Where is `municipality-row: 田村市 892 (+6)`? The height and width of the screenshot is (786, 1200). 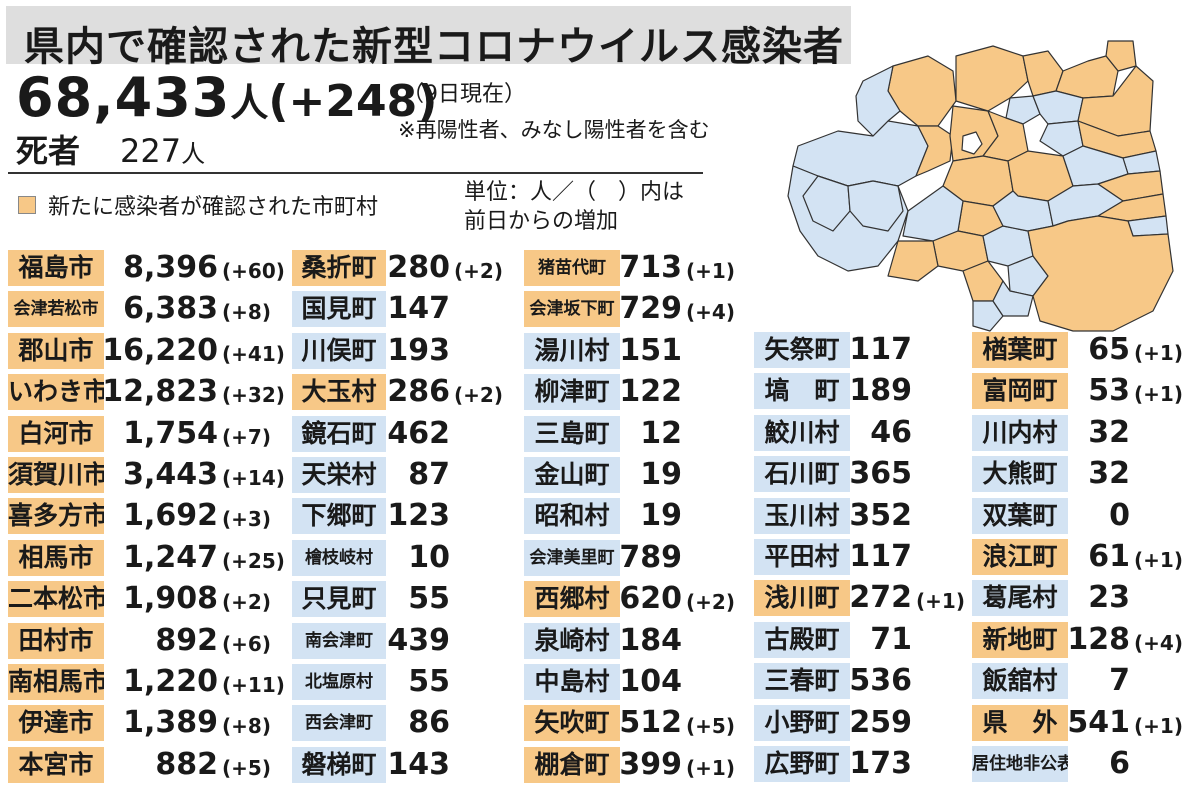
municipality-row: 田村市 892 (+6) is located at coordinates (139, 640).